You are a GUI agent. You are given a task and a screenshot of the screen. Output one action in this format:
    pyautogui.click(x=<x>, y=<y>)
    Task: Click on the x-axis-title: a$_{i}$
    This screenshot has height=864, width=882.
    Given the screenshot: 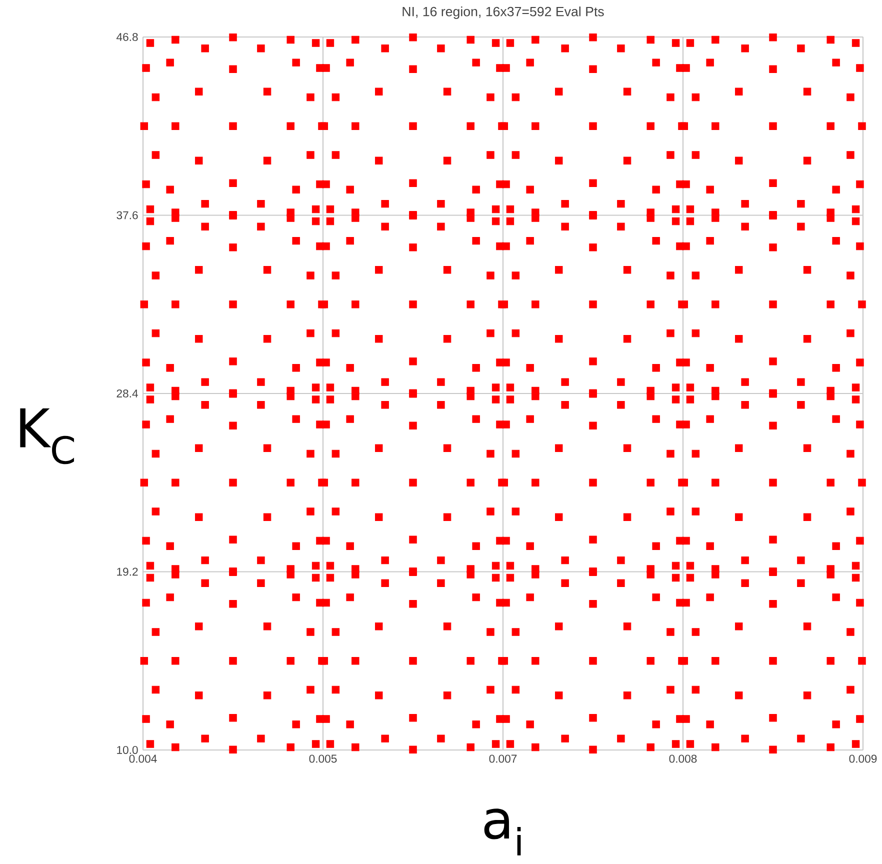 What is the action you would take?
    pyautogui.click(x=502, y=832)
    